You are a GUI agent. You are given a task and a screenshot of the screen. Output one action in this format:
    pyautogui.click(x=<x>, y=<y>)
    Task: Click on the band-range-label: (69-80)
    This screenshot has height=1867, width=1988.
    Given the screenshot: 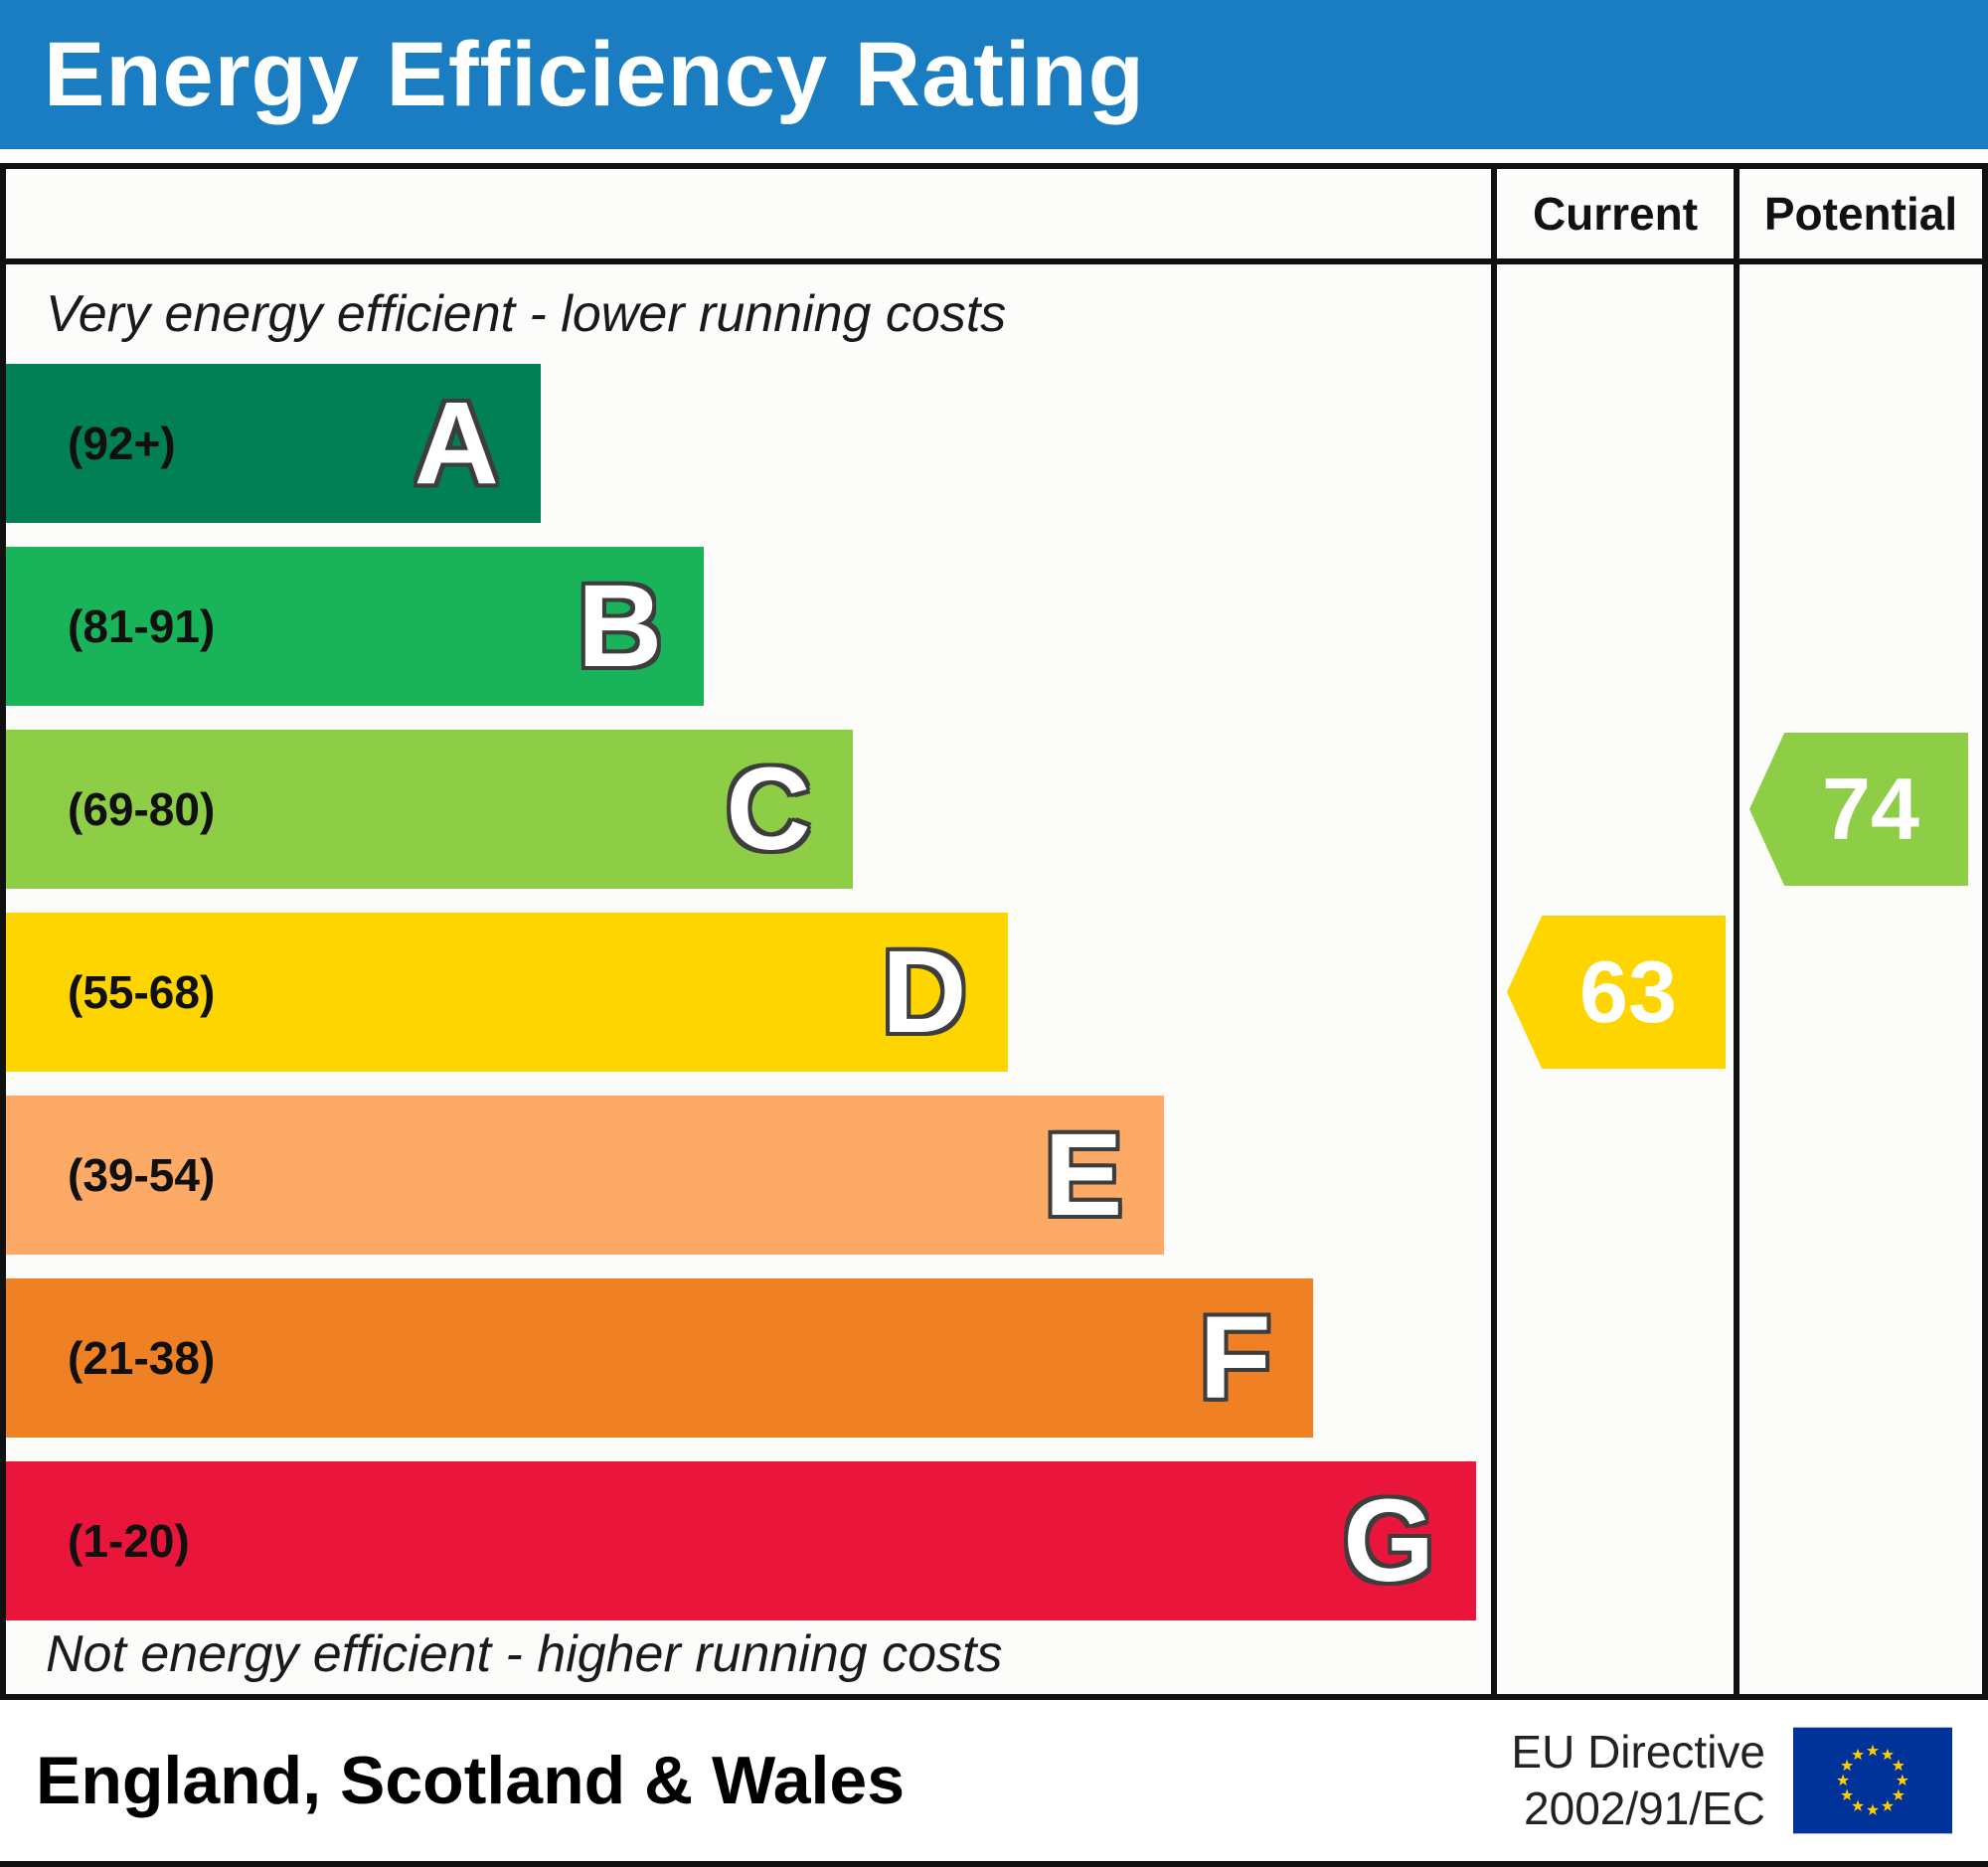 What is the action you would take?
    pyautogui.click(x=142, y=809)
    